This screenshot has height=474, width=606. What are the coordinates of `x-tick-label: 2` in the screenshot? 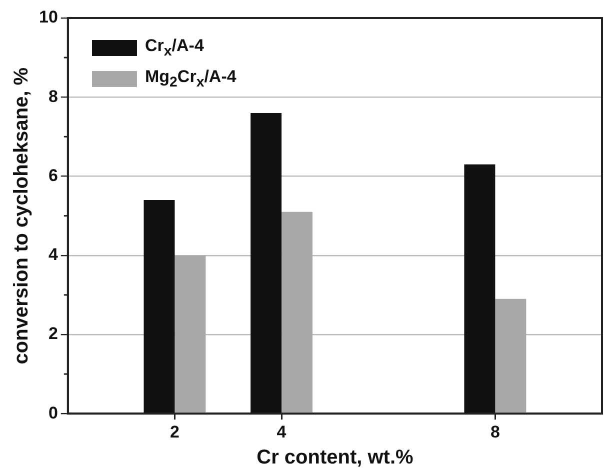 It's located at (175, 432).